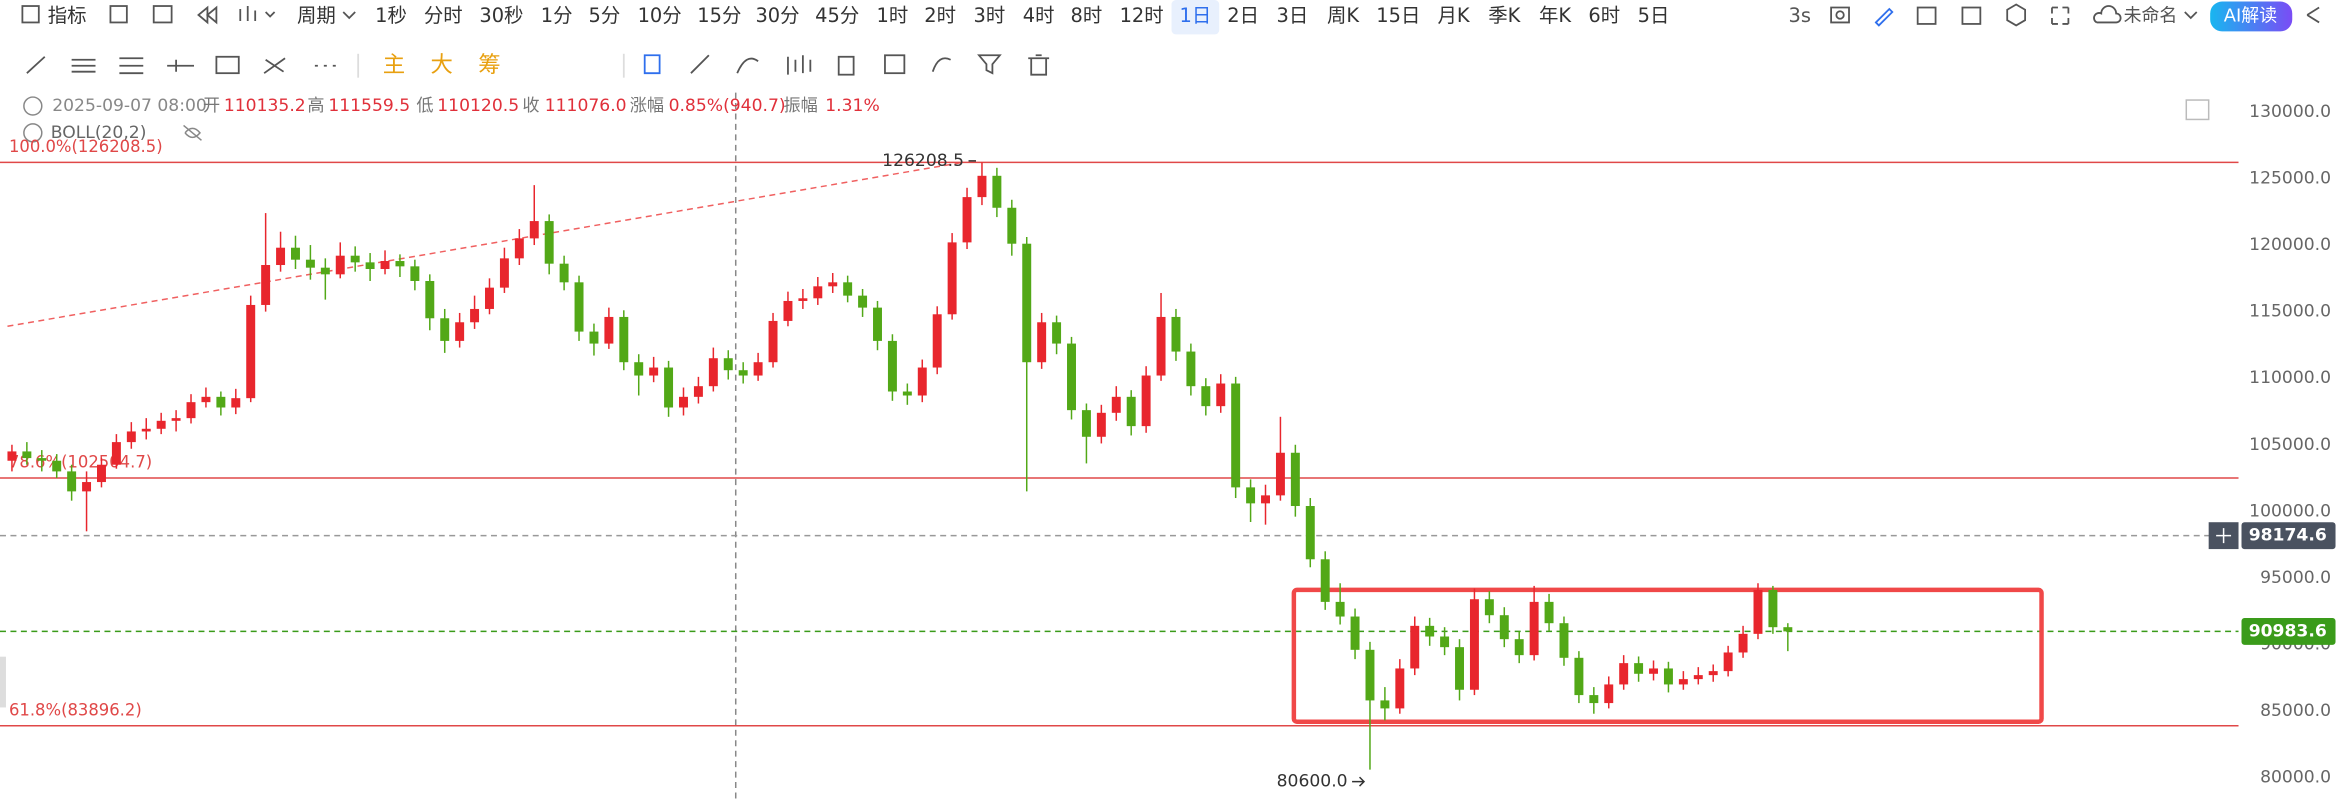 This screenshot has width=2340, height=803. Describe the element at coordinates (67, 15) in the screenshot. I see `menu-item: 指标` at that location.